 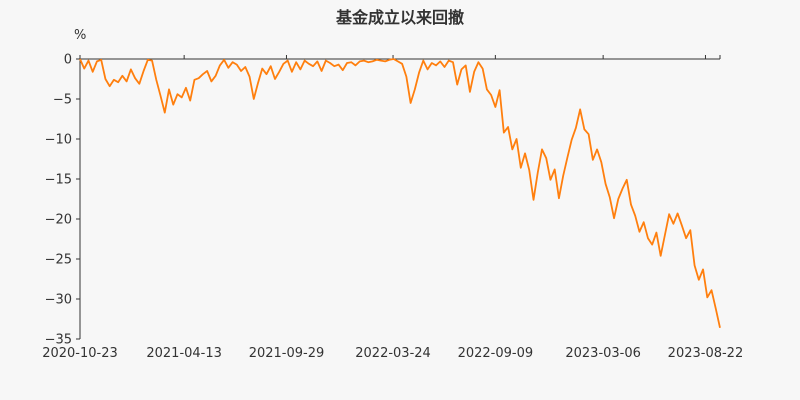 I want to click on y-tick-label: −20, so click(x=58, y=220).